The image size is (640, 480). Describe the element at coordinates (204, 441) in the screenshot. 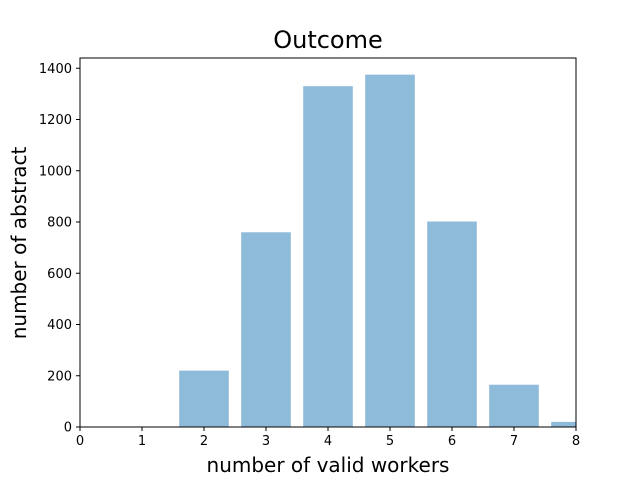

I see `x-tick-label: 2` at that location.